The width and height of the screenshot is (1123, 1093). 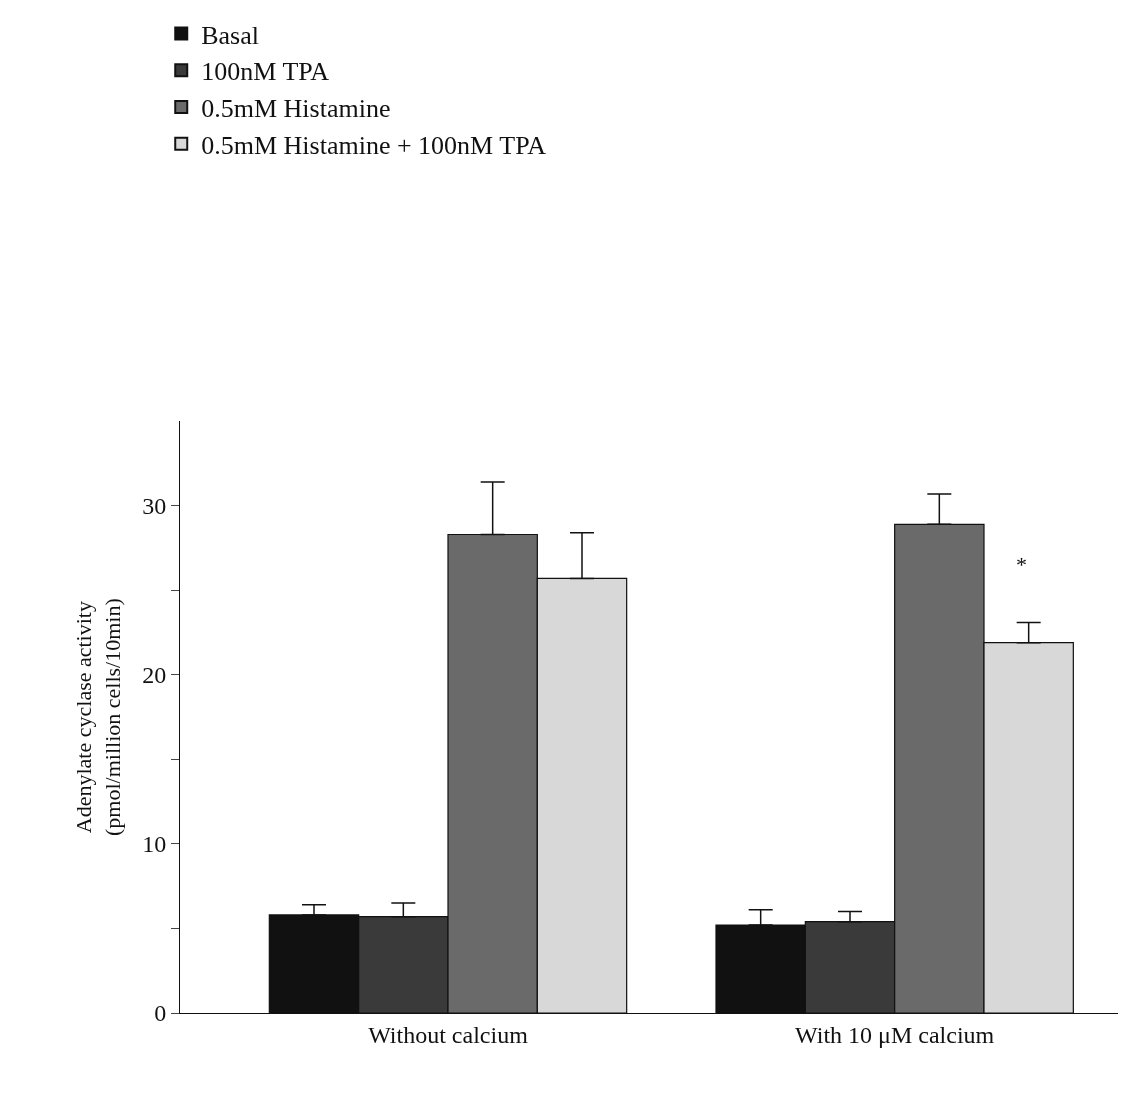 I want to click on y-tick-label: 10, so click(x=154, y=844).